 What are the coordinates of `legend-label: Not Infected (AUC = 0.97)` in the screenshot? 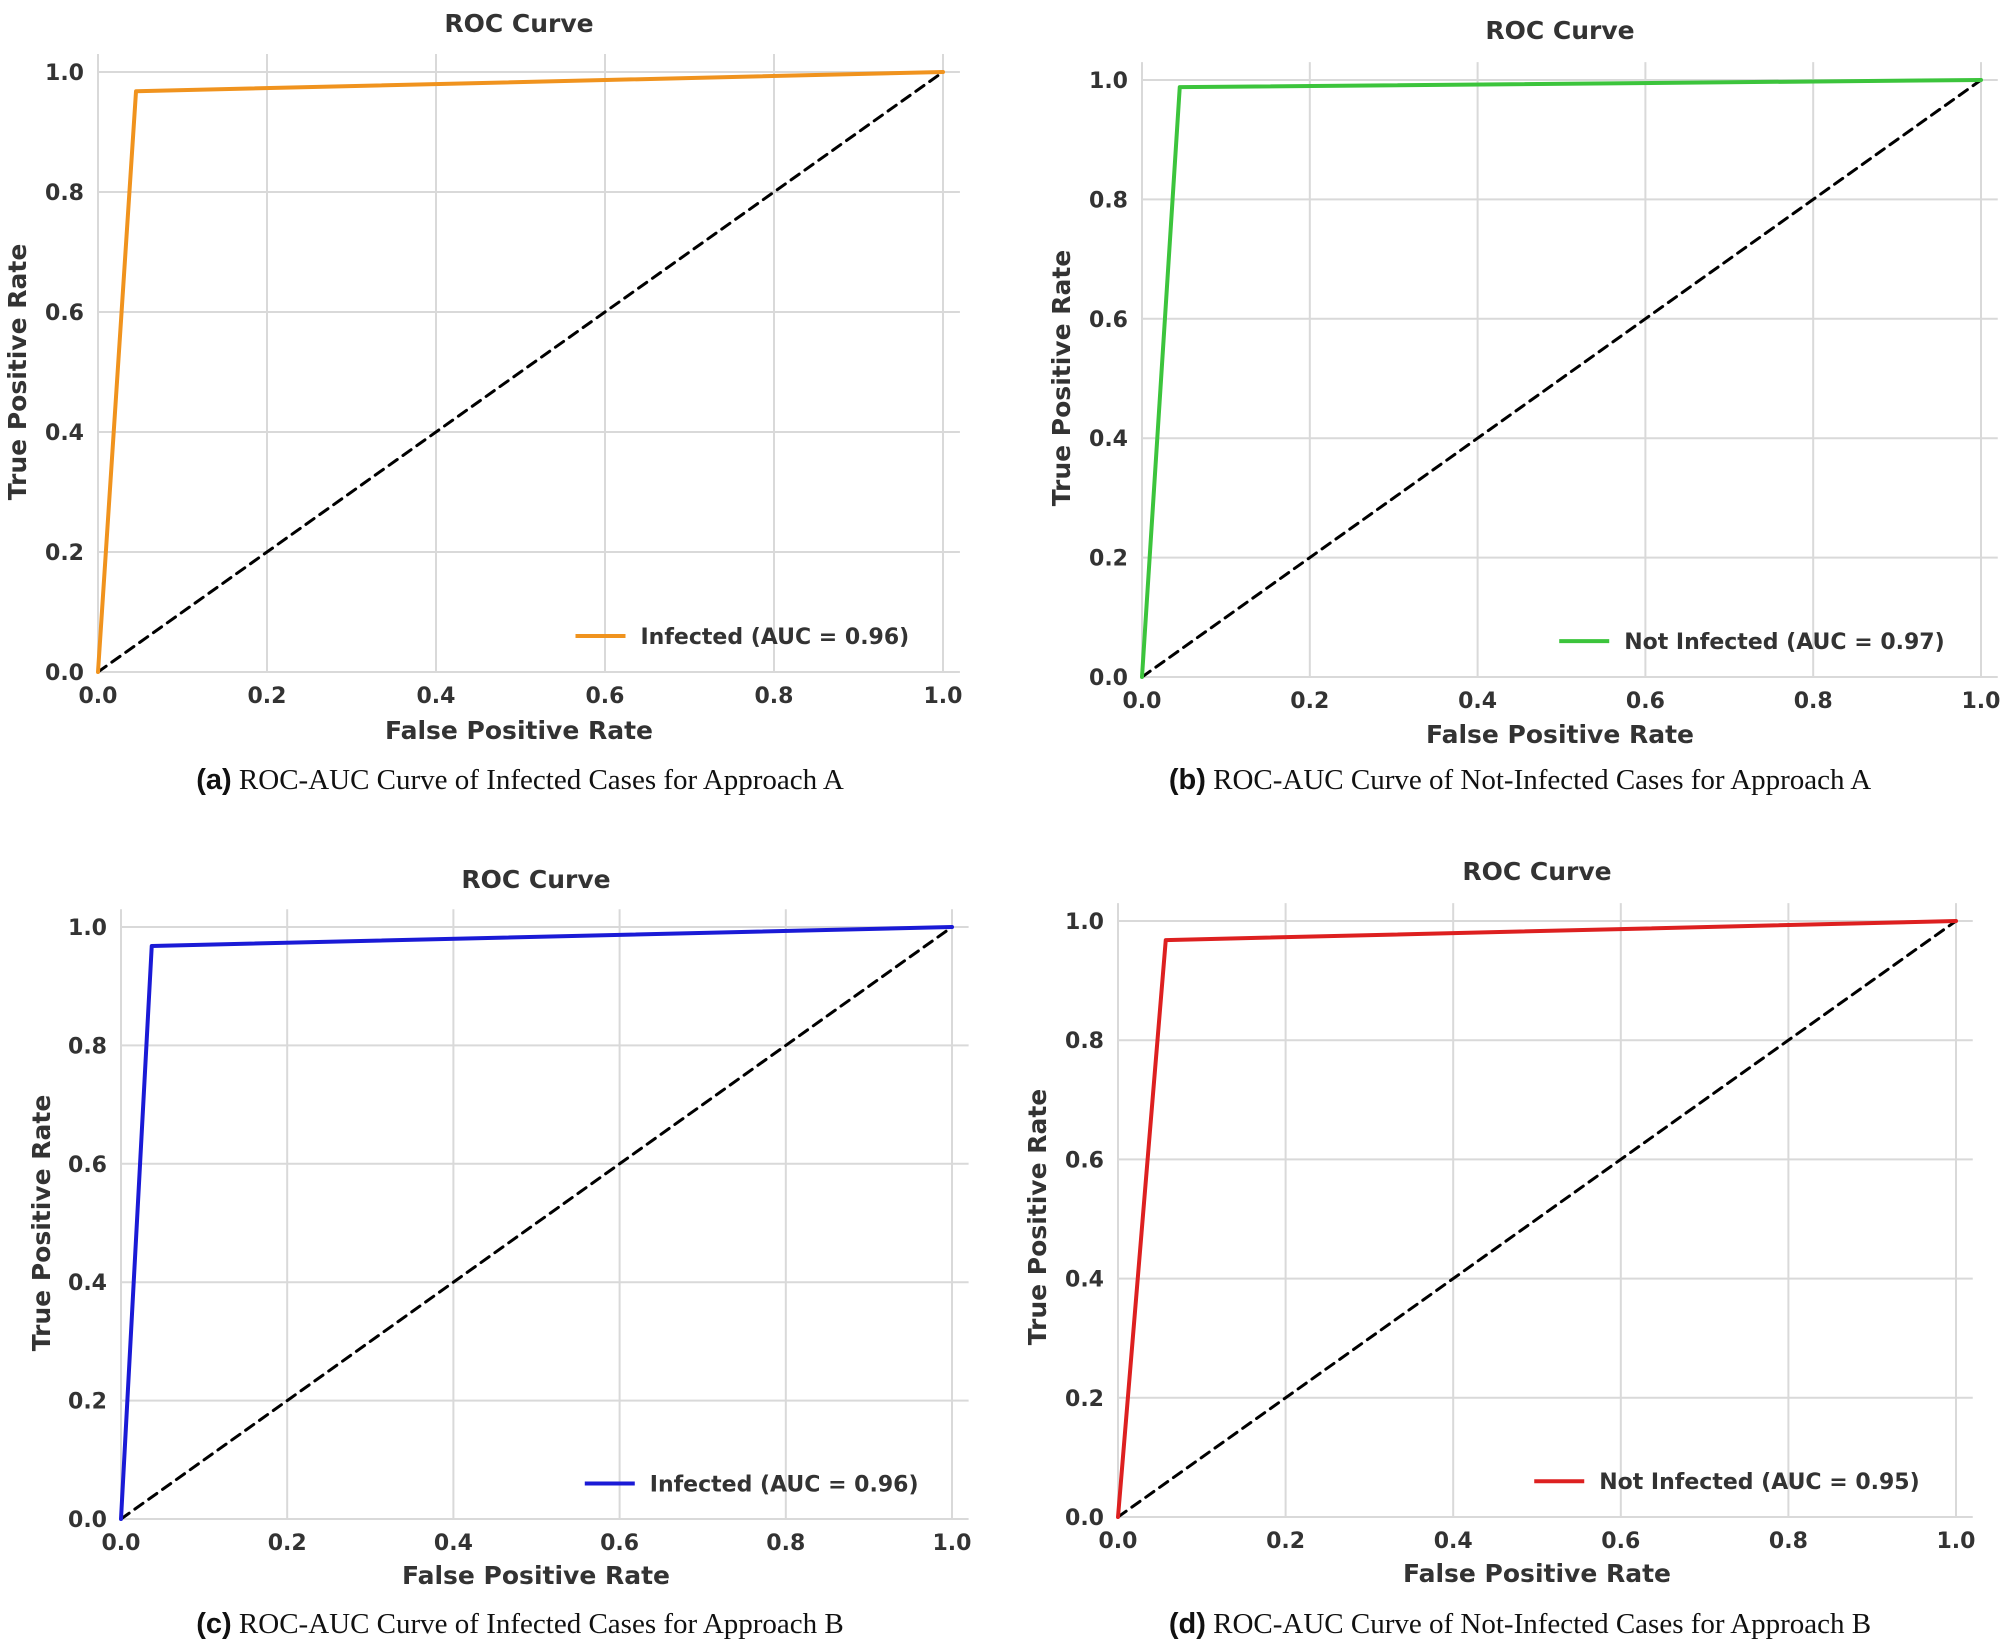 It's located at (1784, 642).